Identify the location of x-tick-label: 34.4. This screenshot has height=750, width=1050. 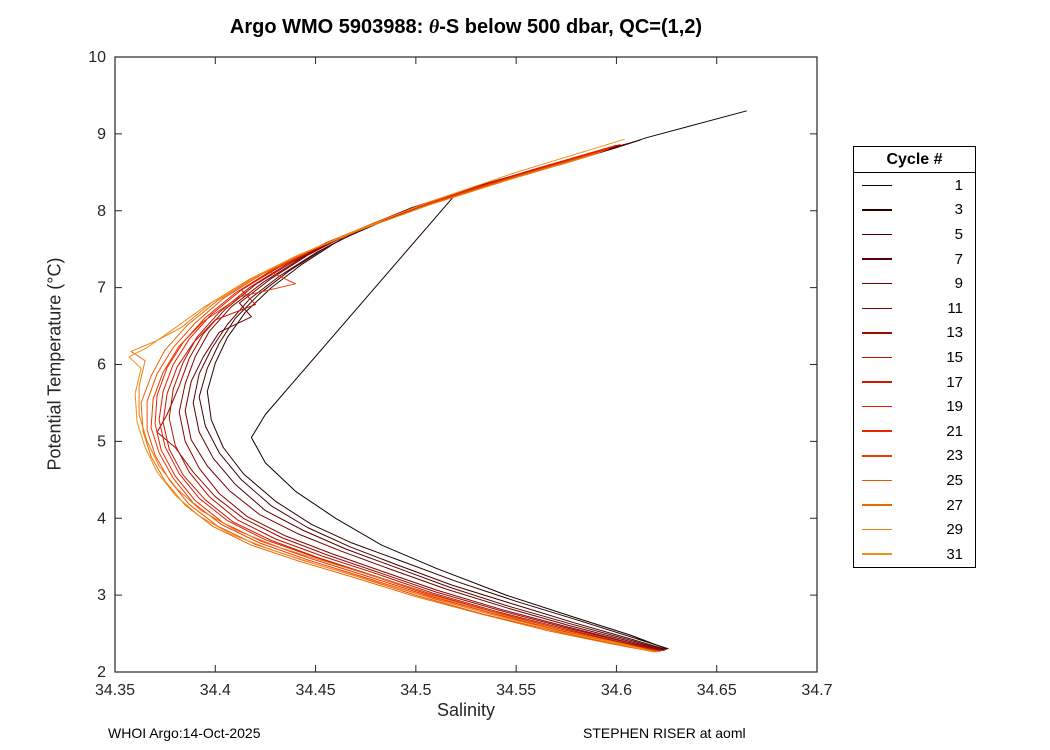
(215, 690).